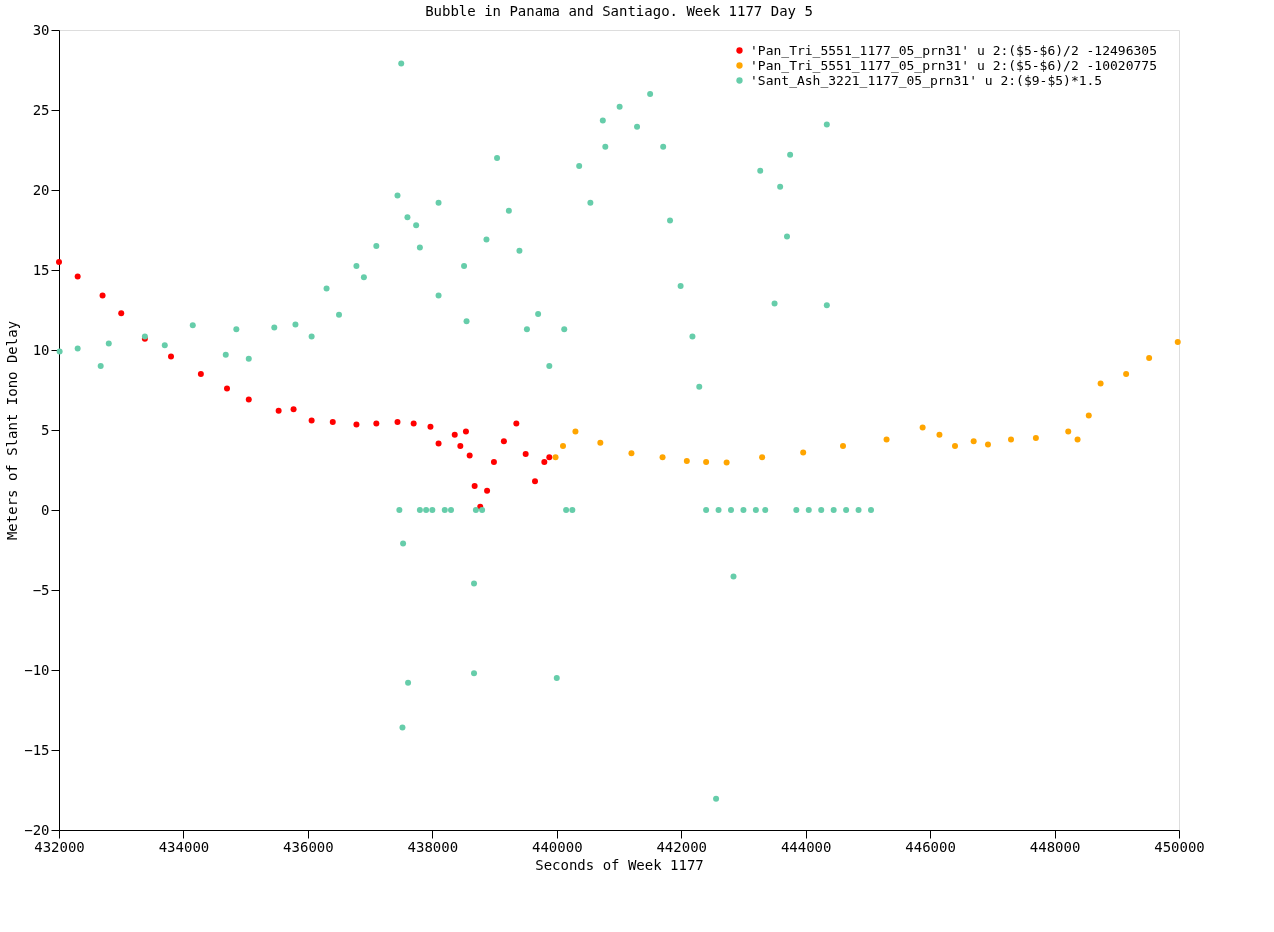 The width and height of the screenshot is (1274, 932). Describe the element at coordinates (953, 50) in the screenshot. I see `legend-label: 'Pan_Tri_5551_1177_05_prn31' u 2:($5-$6)/2 -12496305` at that location.